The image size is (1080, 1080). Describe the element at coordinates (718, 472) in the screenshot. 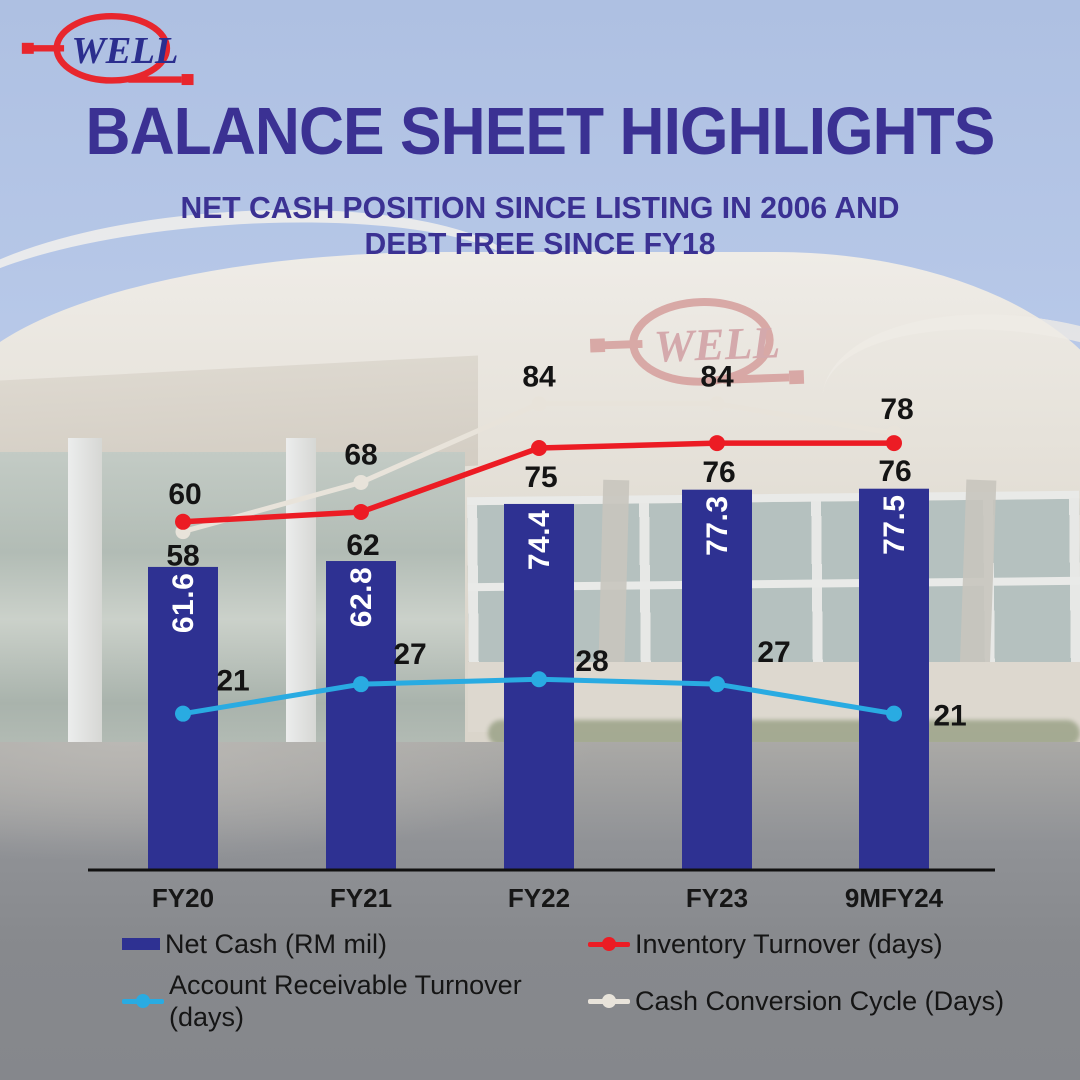

I see `data-label-Inventory Turnover (days)-FY23: 76` at that location.